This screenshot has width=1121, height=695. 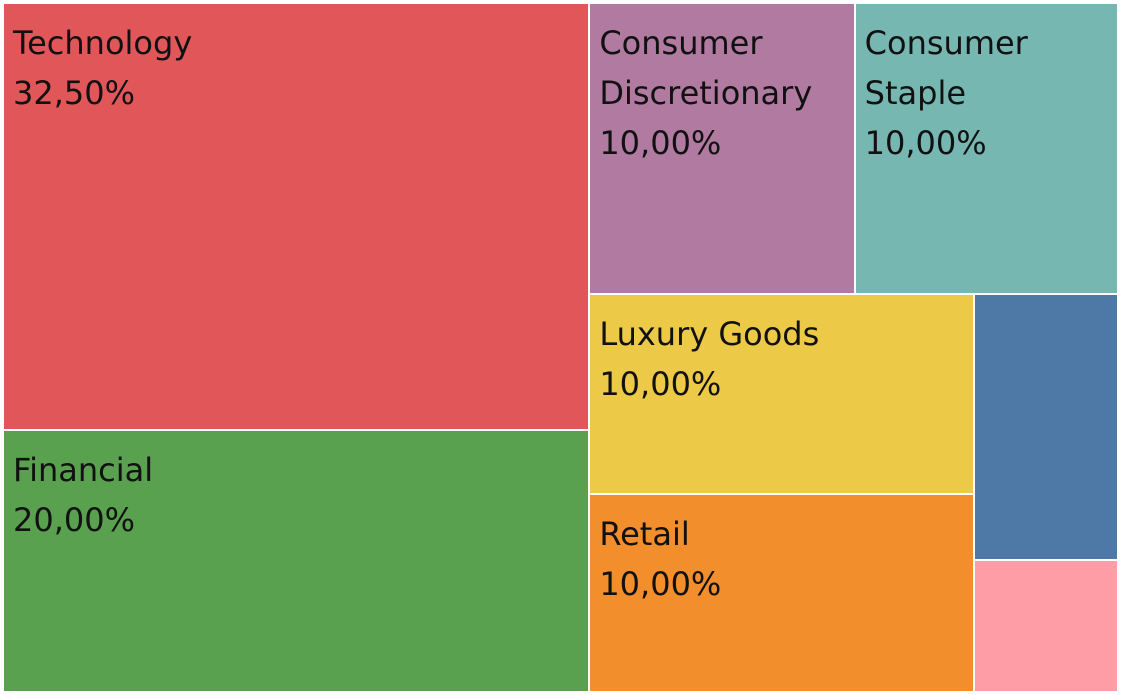 What do you see at coordinates (644, 534) in the screenshot?
I see `treemap-tile-label: Retail` at bounding box center [644, 534].